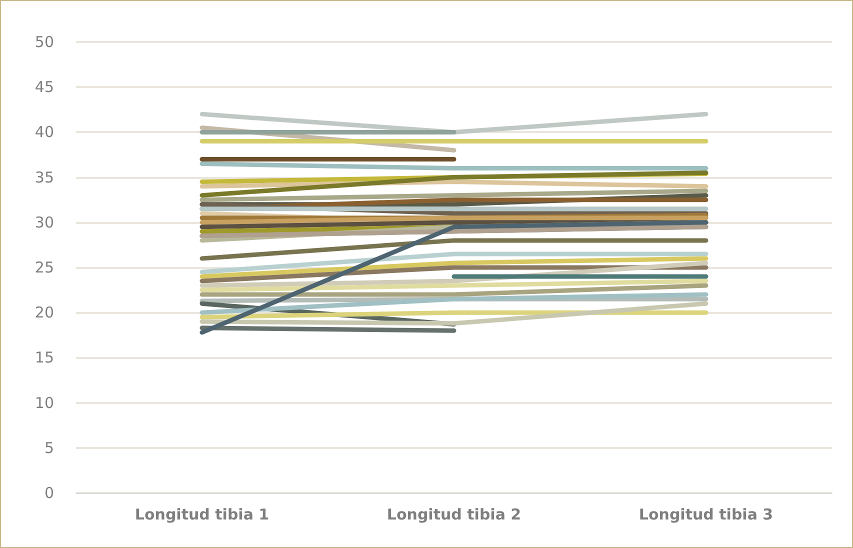  Describe the element at coordinates (44, 132) in the screenshot. I see `y-tick-label: 40` at that location.